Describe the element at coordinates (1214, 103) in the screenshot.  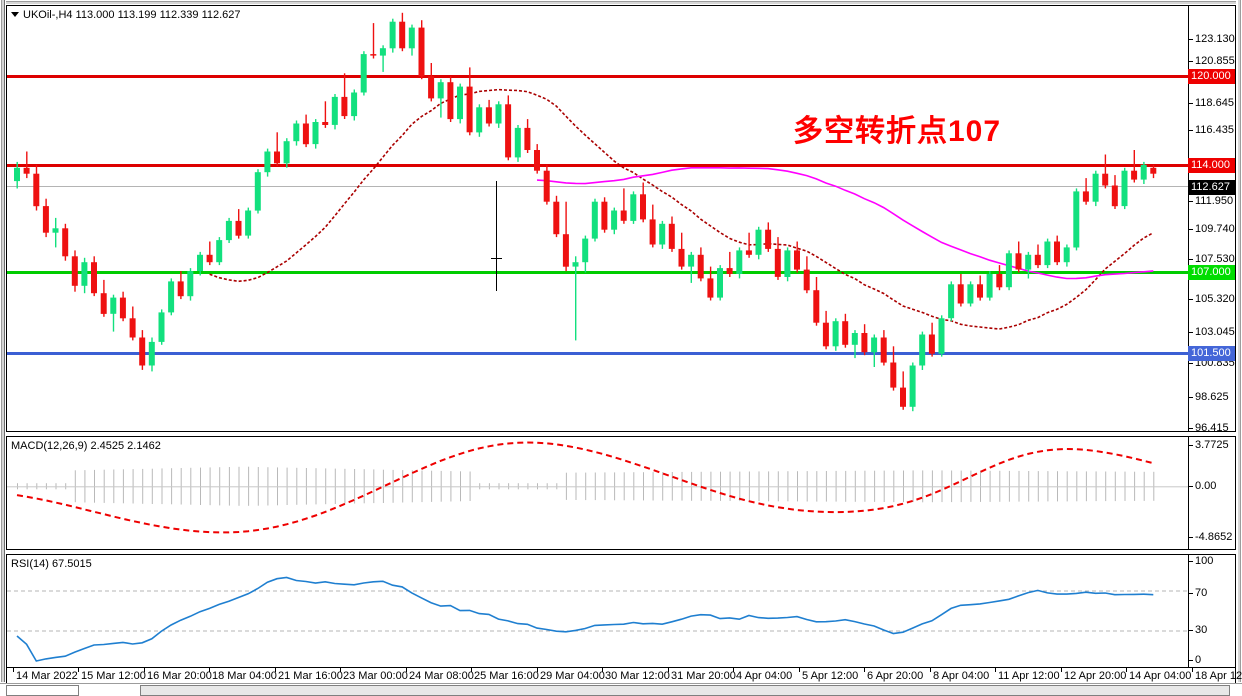
I see `price-axis-label: 118.645` at that location.